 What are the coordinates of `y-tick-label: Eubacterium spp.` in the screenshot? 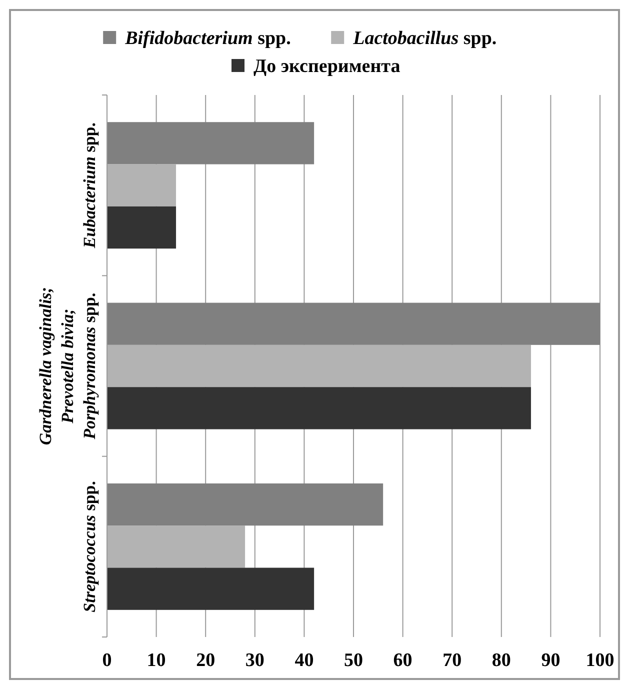 It's located at (89, 186).